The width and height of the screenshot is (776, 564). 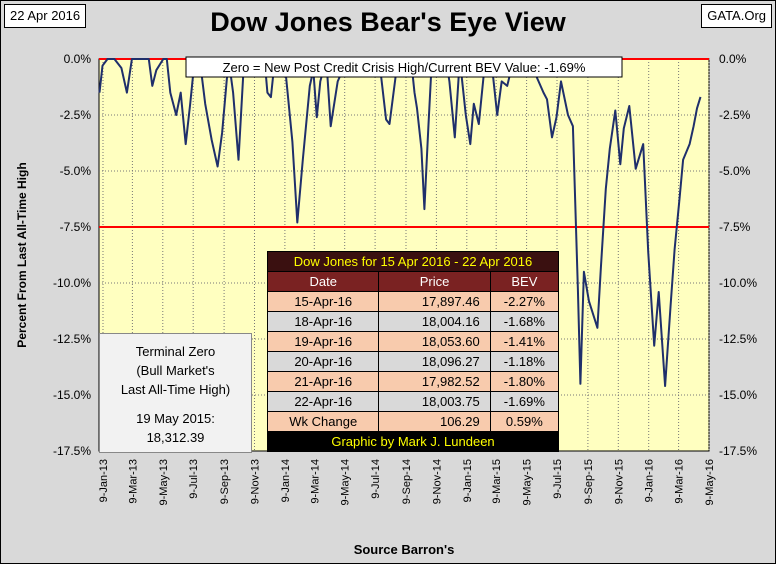 What do you see at coordinates (434, 301) in the screenshot?
I see `row-price: 17,897.46` at bounding box center [434, 301].